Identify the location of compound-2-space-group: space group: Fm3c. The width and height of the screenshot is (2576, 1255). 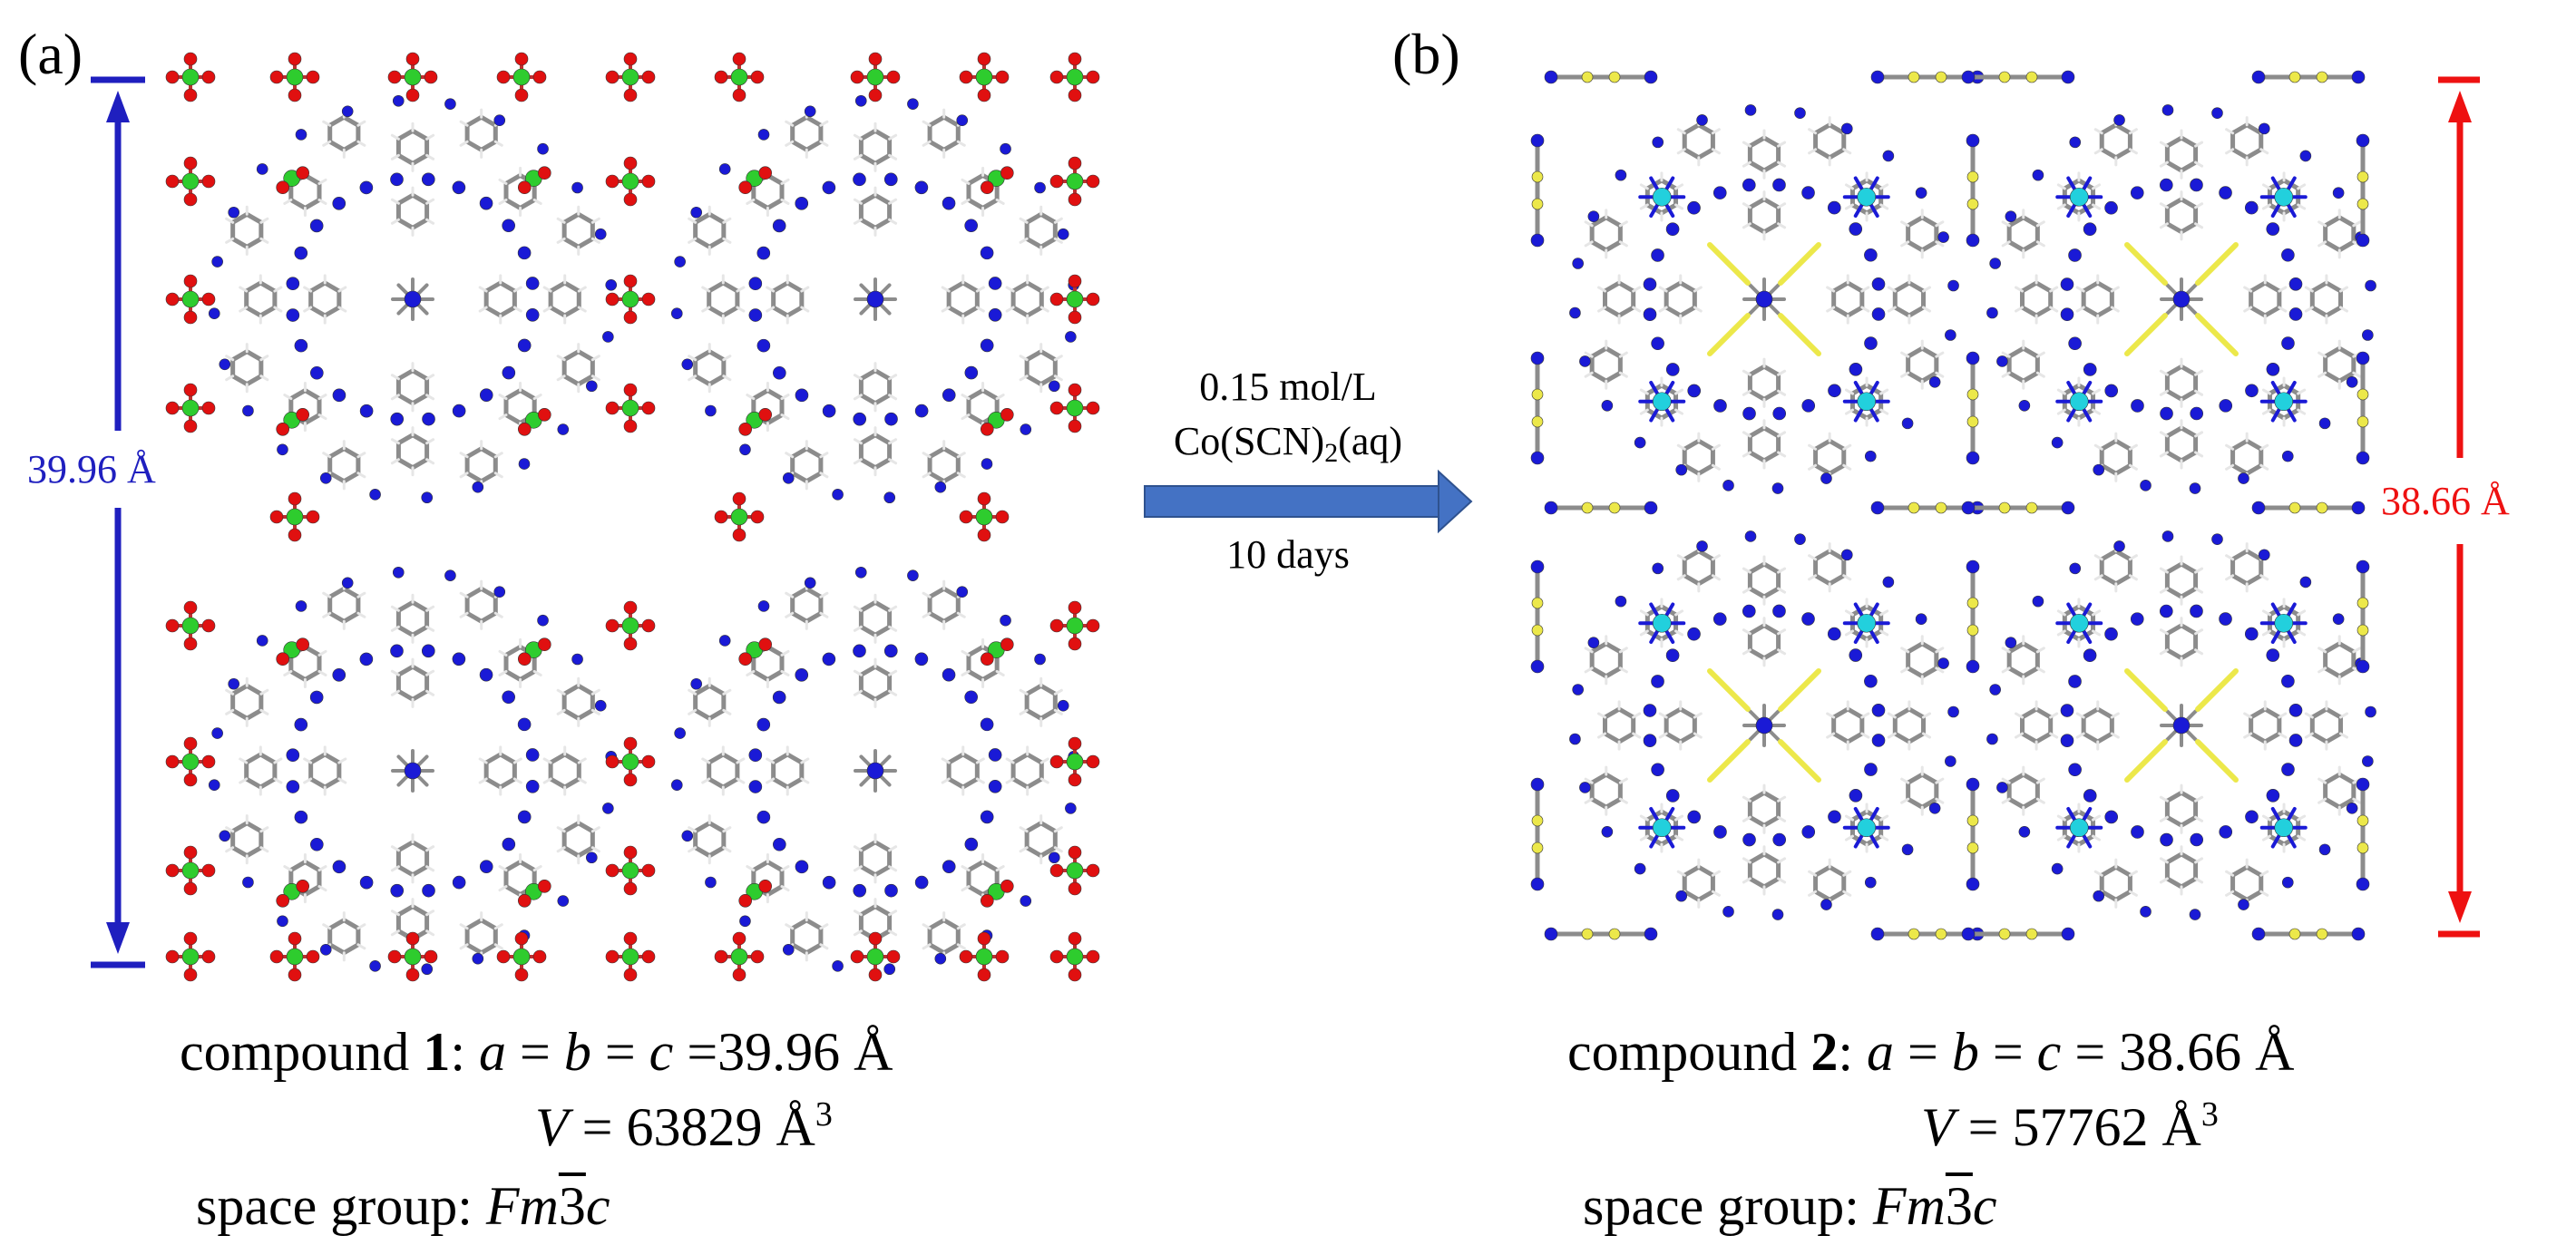
(1790, 1206).